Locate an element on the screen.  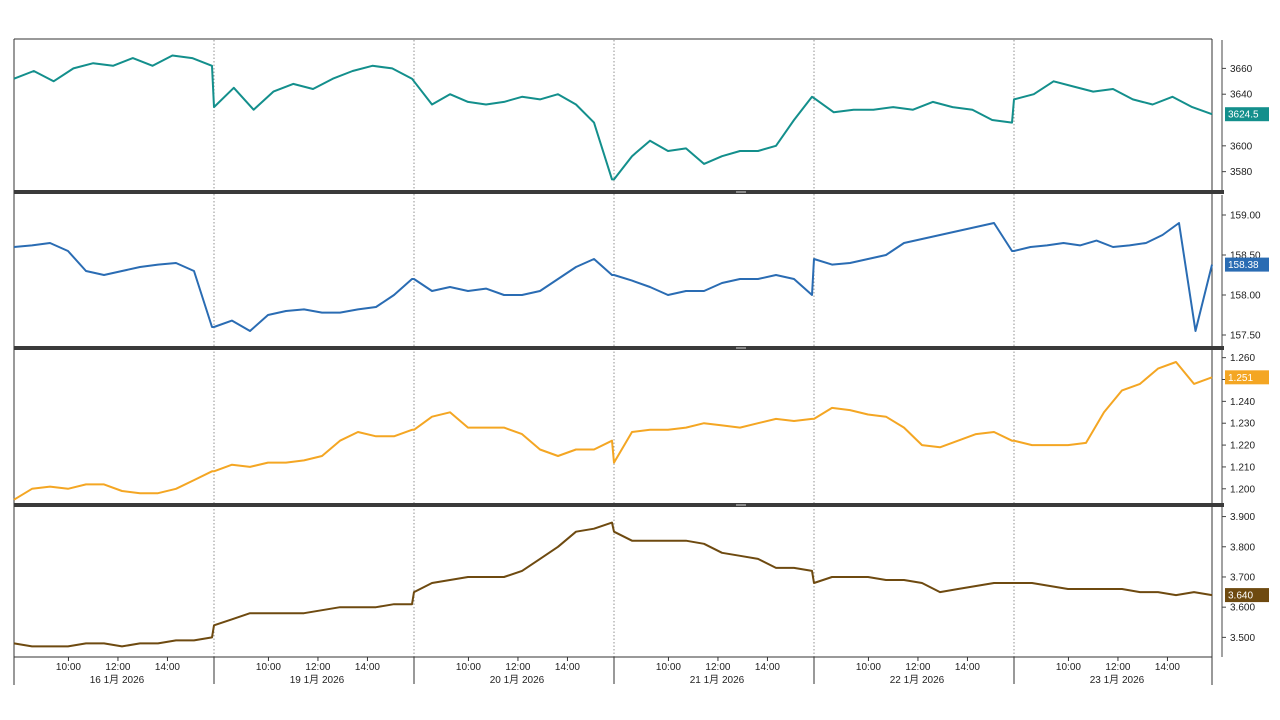
y-tick-label: 159.00 is located at coordinates (1245, 216).